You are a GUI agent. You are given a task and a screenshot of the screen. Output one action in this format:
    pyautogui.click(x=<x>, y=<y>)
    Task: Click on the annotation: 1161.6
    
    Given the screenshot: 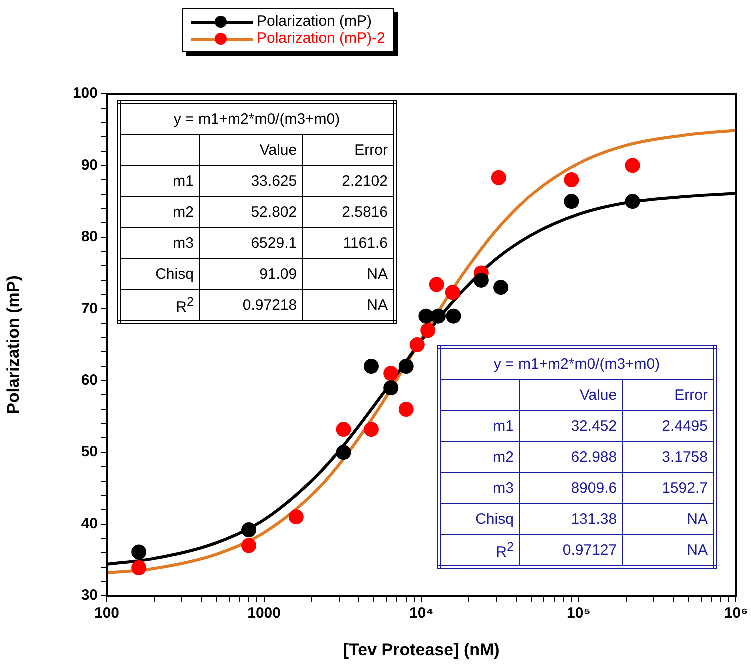 What is the action you would take?
    pyautogui.click(x=348, y=243)
    